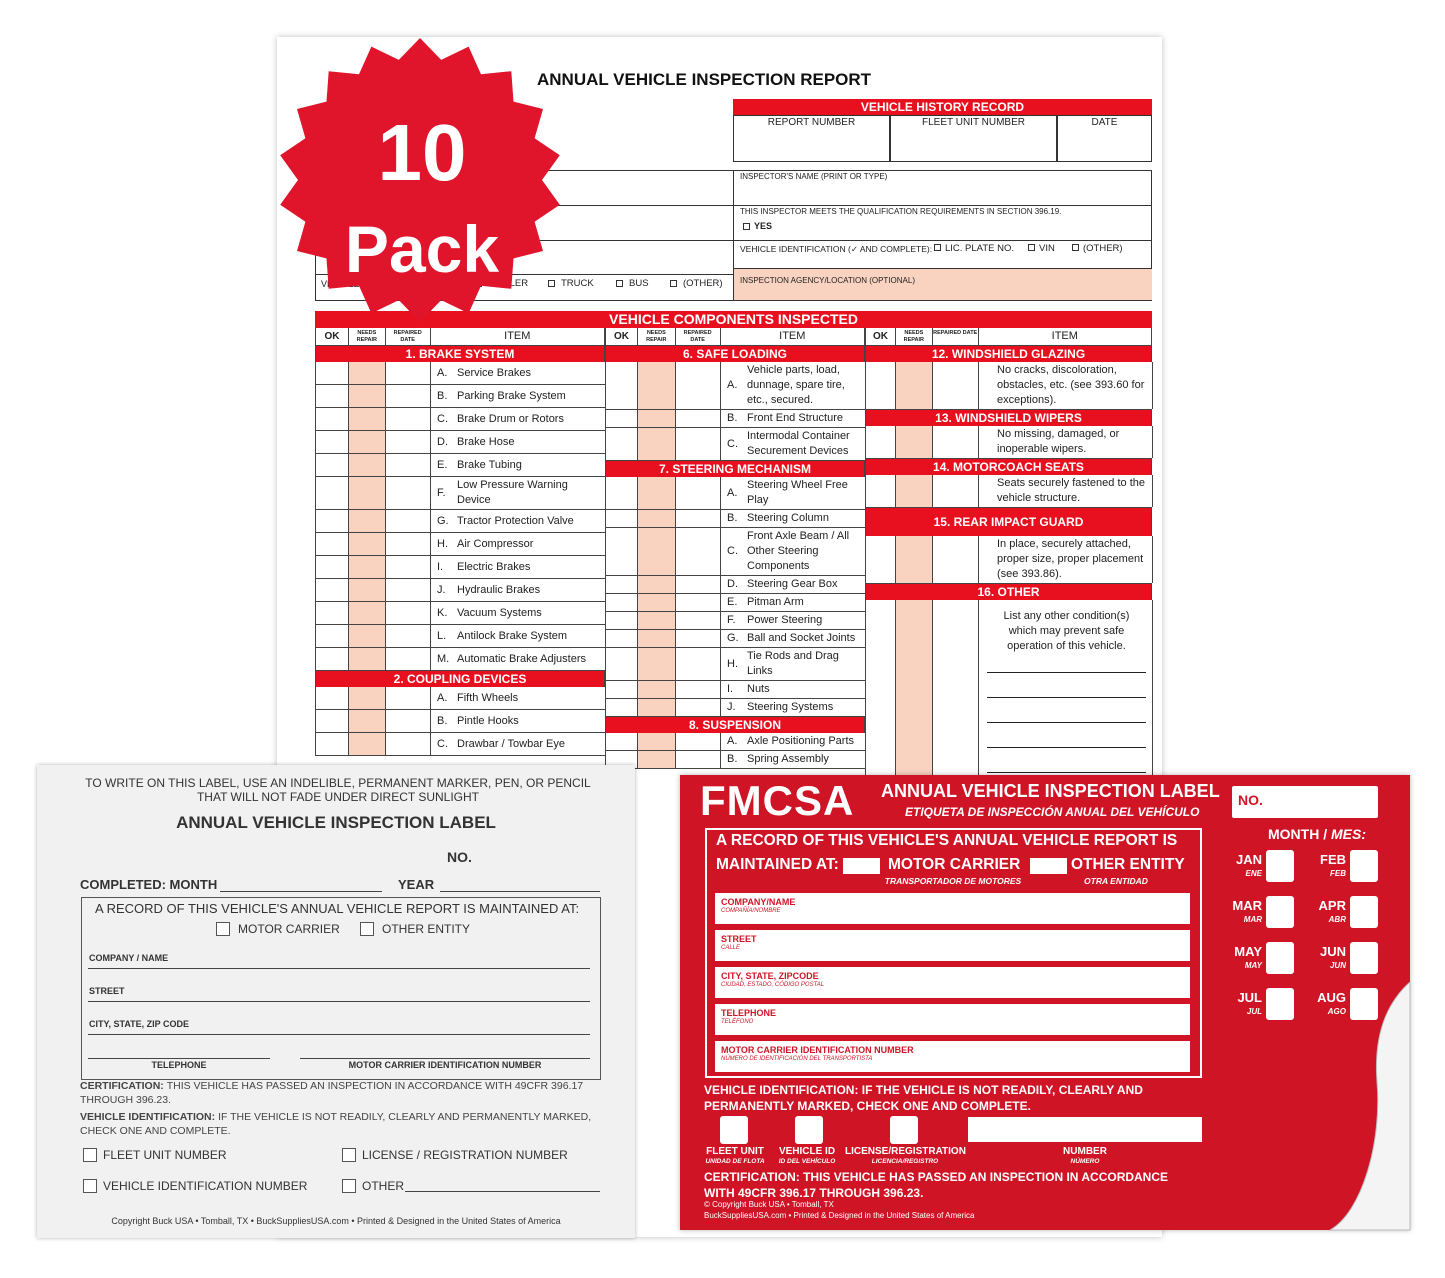 This screenshot has width=1445, height=1278. What do you see at coordinates (383, 1186) in the screenshot?
I see `id-option: OTHER` at bounding box center [383, 1186].